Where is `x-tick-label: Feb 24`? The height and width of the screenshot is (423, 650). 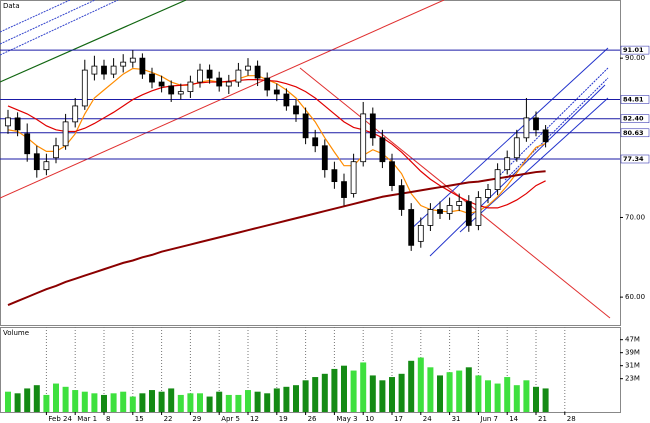
x-tick-label: Feb 24 is located at coordinates (60, 419).